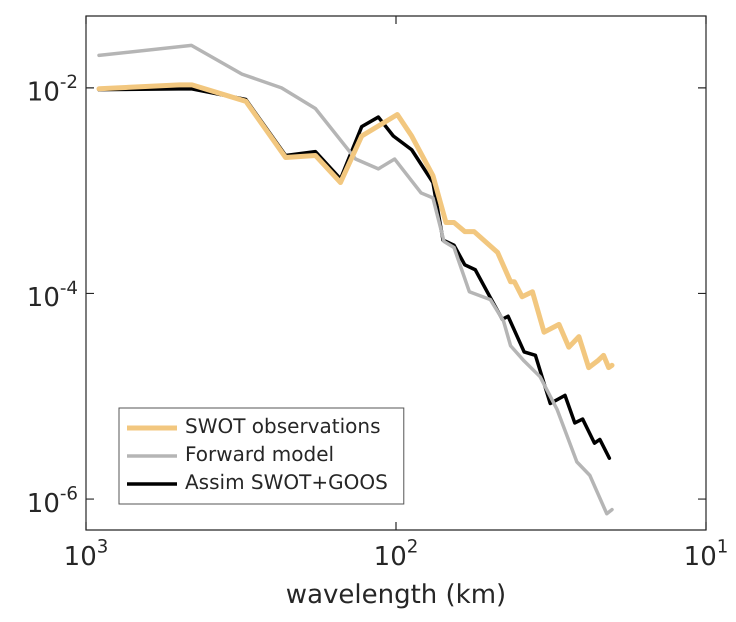 The image size is (736, 622). I want to click on legend-label: Forward model, so click(259, 454).